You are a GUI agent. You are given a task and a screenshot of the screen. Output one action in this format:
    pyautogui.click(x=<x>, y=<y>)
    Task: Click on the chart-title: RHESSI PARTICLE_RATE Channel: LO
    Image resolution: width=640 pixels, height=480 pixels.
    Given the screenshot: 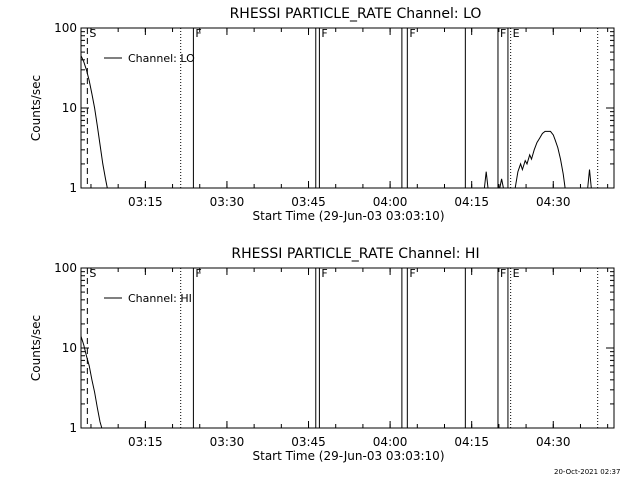 What is the action you would take?
    pyautogui.click(x=356, y=14)
    